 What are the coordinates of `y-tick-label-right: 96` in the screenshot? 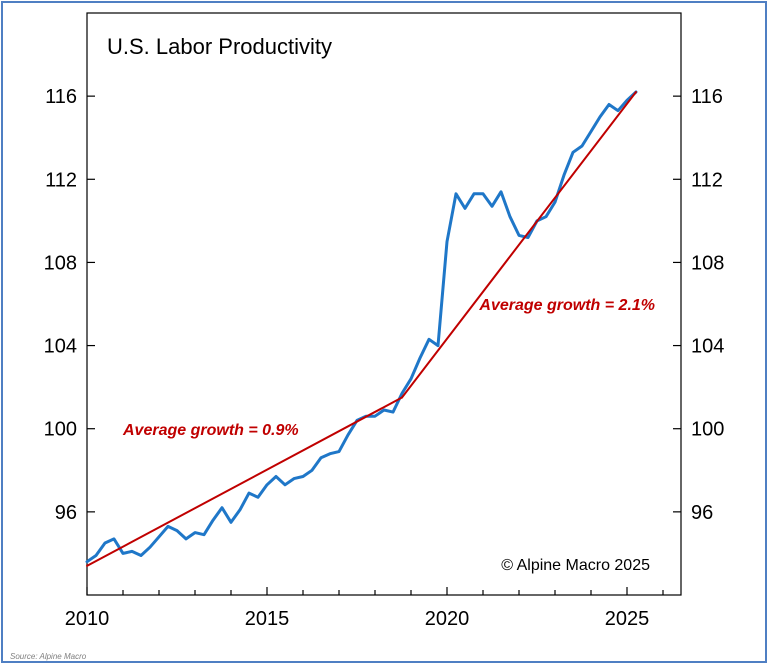 It's located at (702, 513).